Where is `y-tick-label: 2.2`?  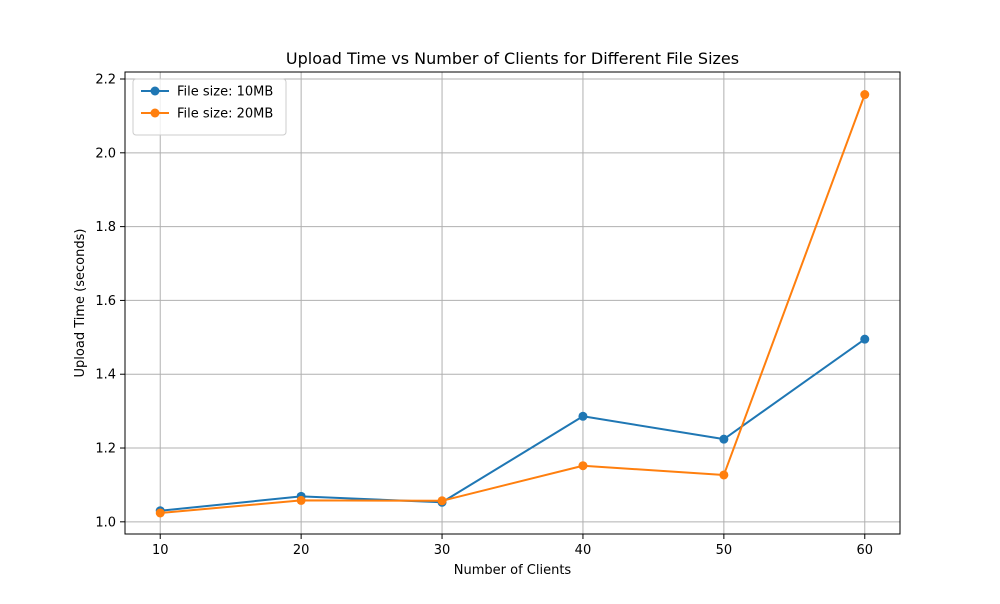
y-tick-label: 2.2 is located at coordinates (105, 80).